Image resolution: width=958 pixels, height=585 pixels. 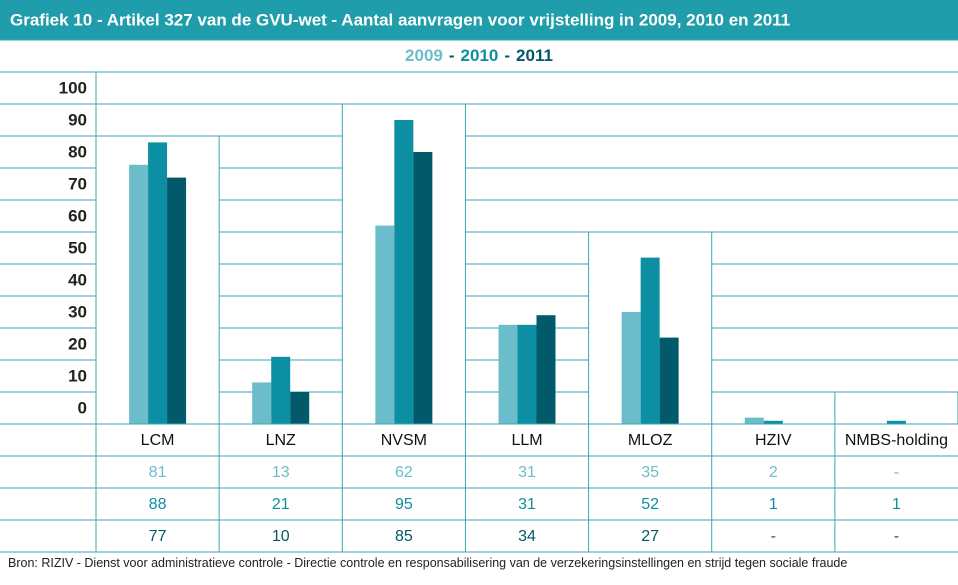 I want to click on data-label: 10, so click(x=281, y=536).